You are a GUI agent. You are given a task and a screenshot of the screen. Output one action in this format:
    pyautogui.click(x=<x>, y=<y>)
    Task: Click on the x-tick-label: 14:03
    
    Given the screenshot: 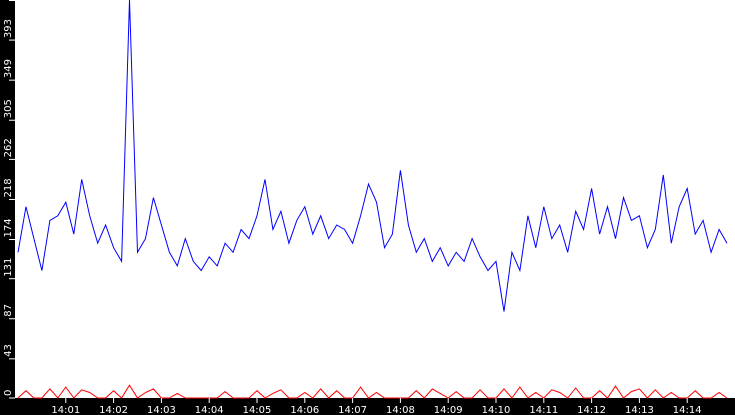 What is the action you would take?
    pyautogui.click(x=161, y=410)
    